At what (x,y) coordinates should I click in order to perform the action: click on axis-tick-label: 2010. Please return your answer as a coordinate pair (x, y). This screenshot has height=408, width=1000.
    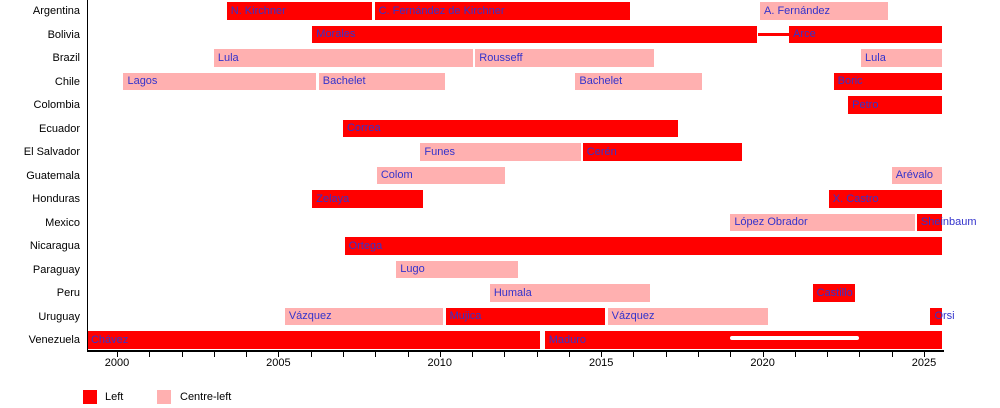
    Looking at the image, I should click on (440, 363).